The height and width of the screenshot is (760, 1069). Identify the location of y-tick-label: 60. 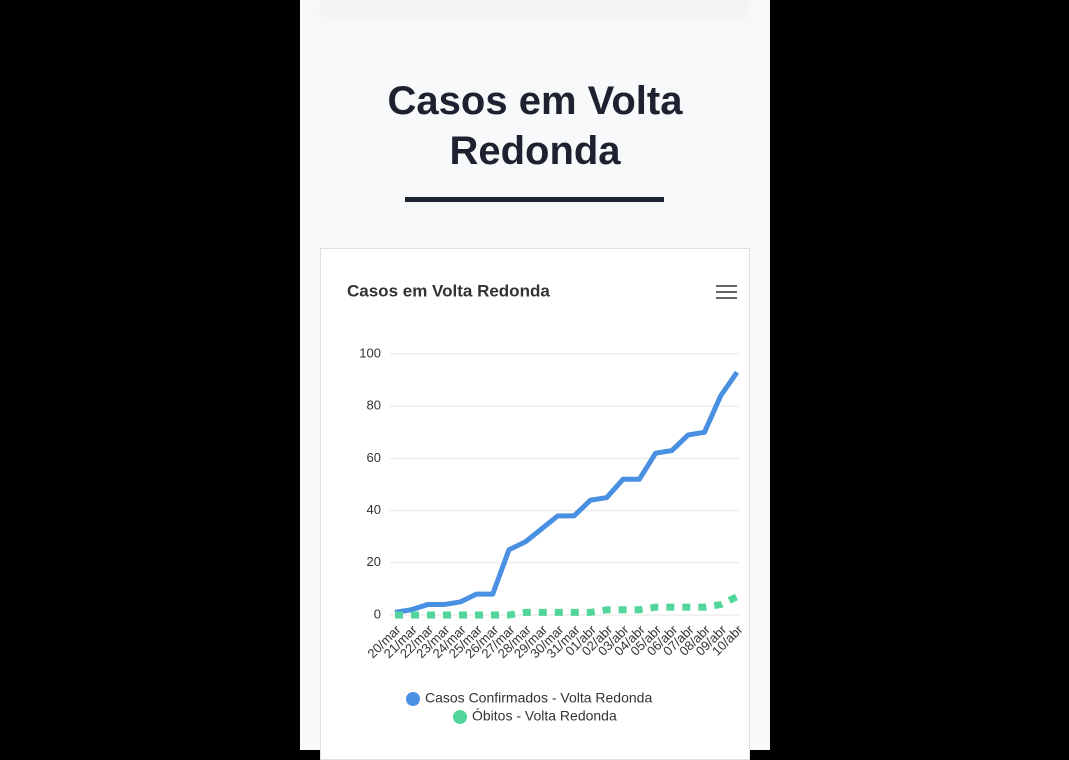
(374, 457).